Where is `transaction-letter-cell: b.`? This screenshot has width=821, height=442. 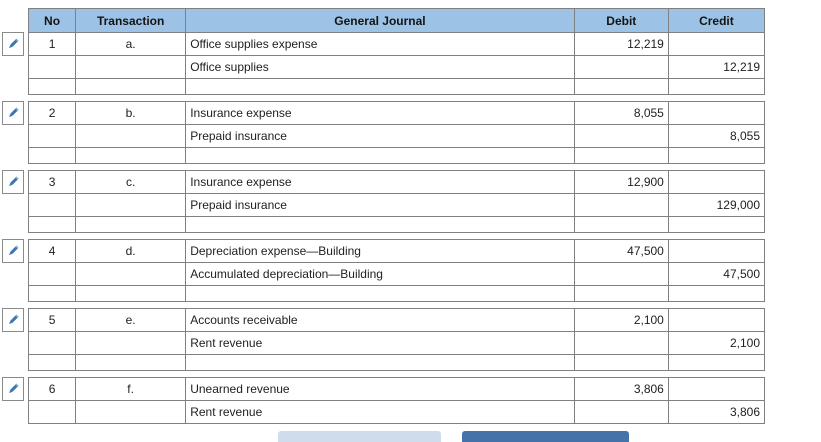
transaction-letter-cell: b. is located at coordinates (131, 113).